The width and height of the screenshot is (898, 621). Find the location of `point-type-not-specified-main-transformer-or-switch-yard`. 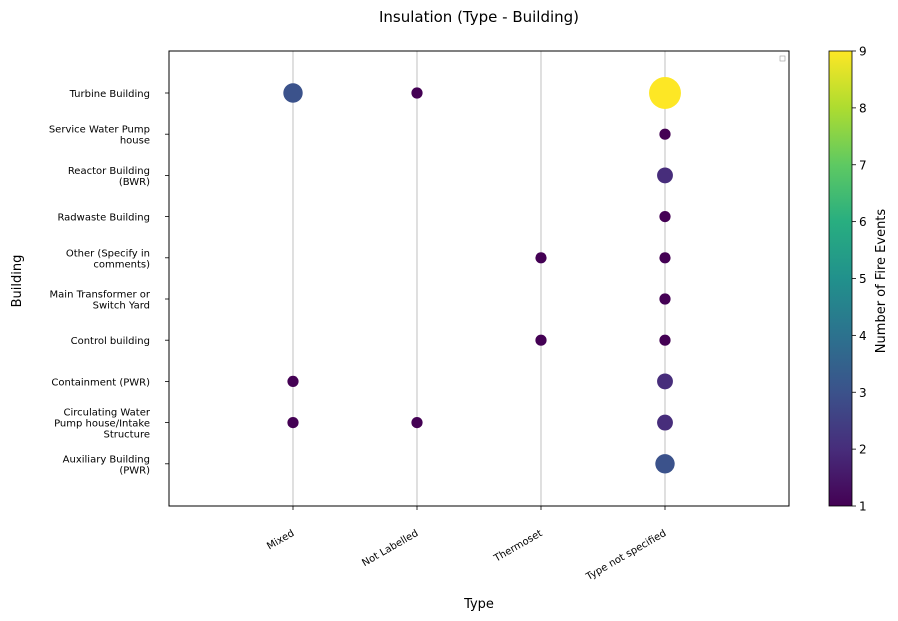

point-type-not-specified-main-transformer-or-switch-yard is located at coordinates (665, 299).